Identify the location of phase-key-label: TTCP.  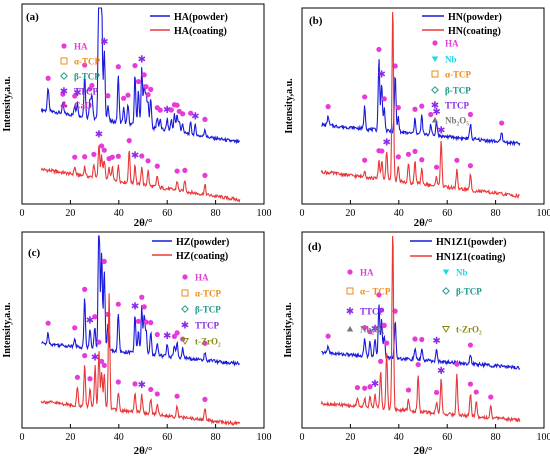
(86, 92).